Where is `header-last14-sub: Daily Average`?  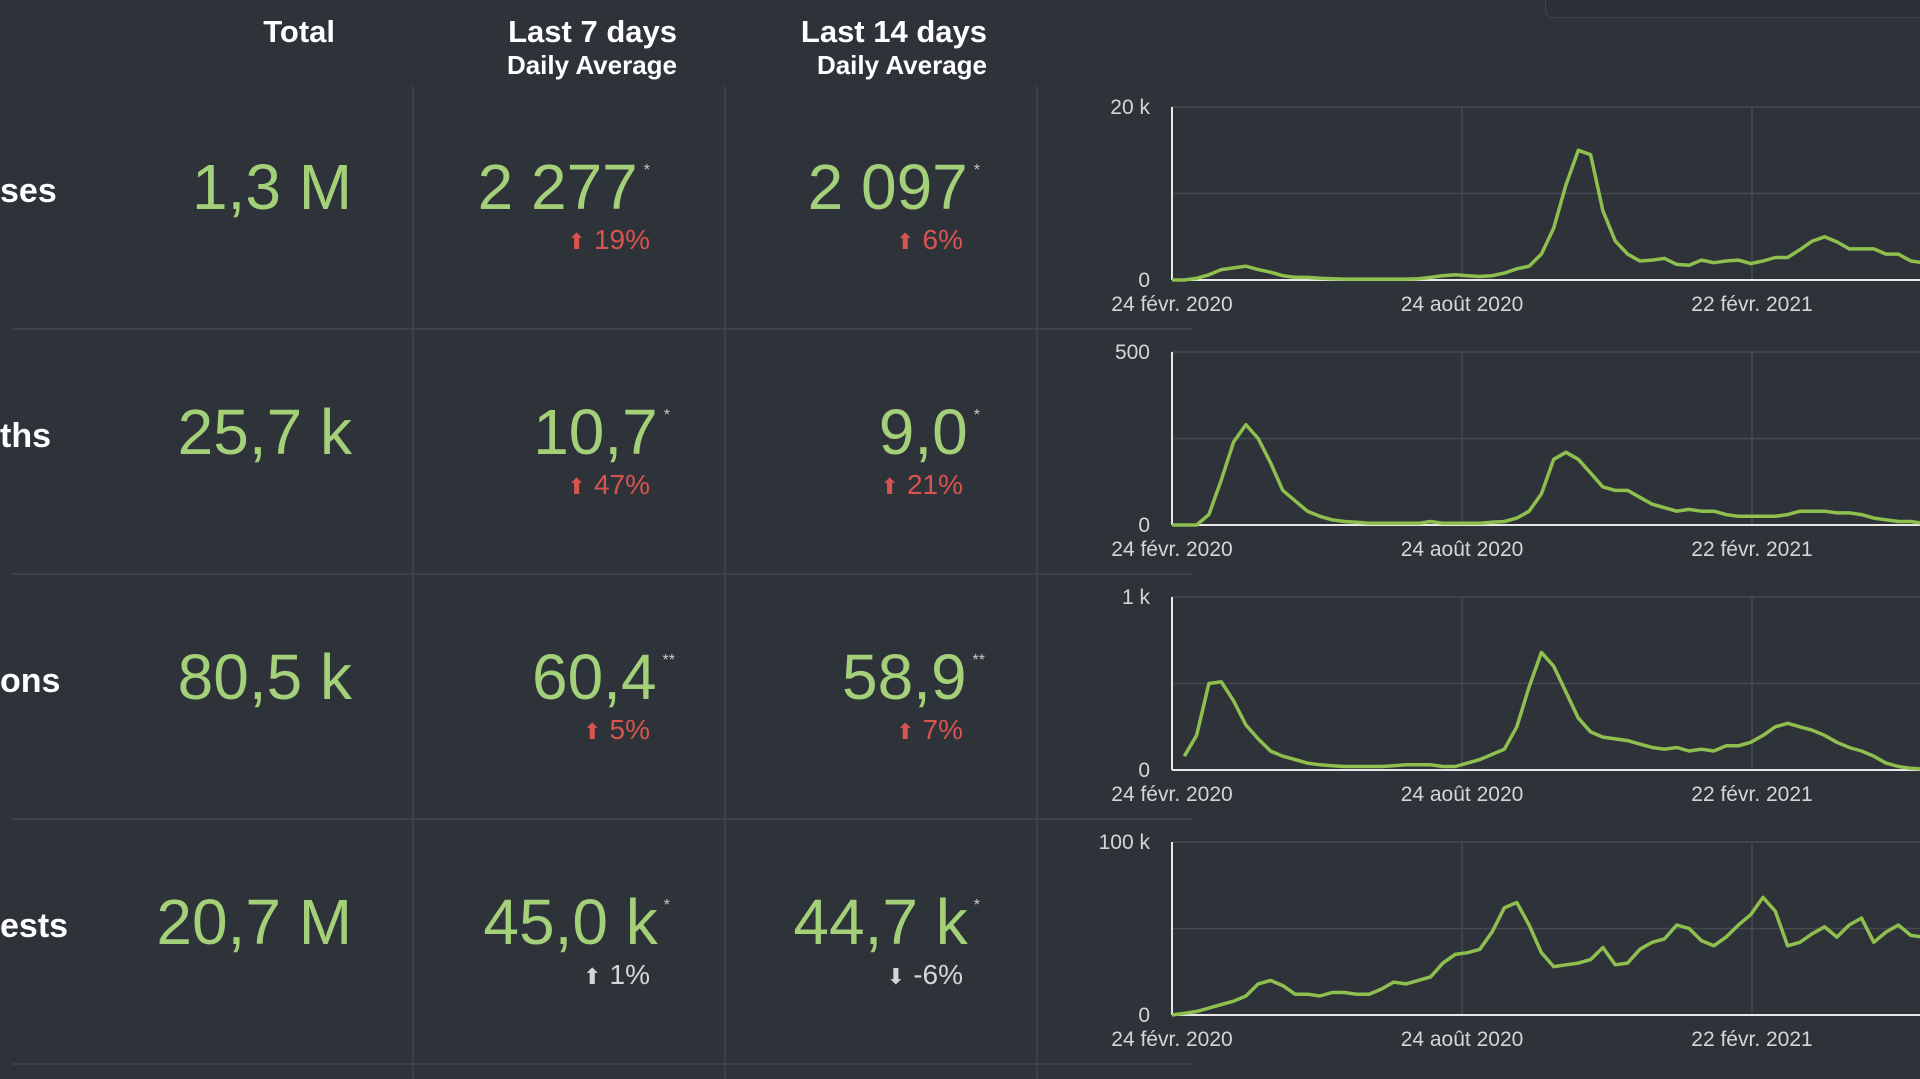
header-last14-sub: Daily Average is located at coordinates (901, 65).